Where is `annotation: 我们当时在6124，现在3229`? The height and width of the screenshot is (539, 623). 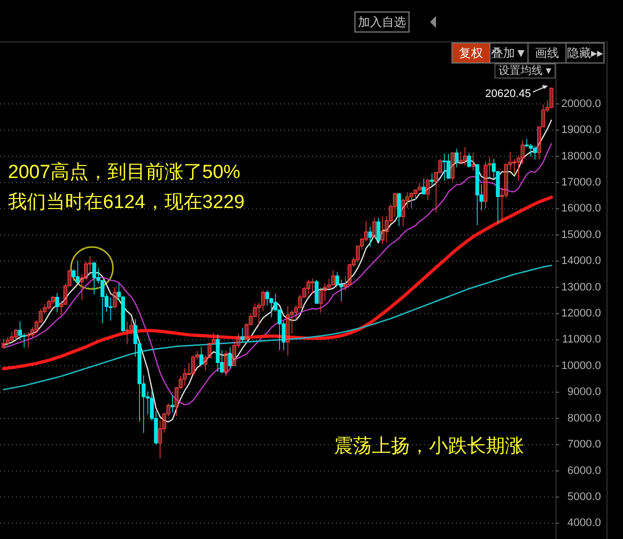
annotation: 我们当时在6124，现在3229 is located at coordinates (126, 202).